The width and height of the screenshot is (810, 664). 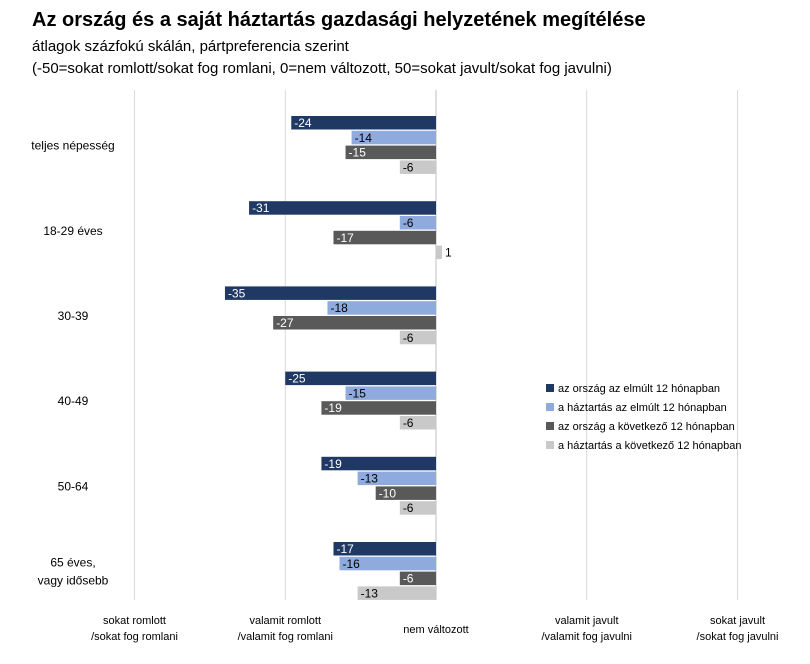 What do you see at coordinates (448, 253) in the screenshot?
I see `data-label: 1` at bounding box center [448, 253].